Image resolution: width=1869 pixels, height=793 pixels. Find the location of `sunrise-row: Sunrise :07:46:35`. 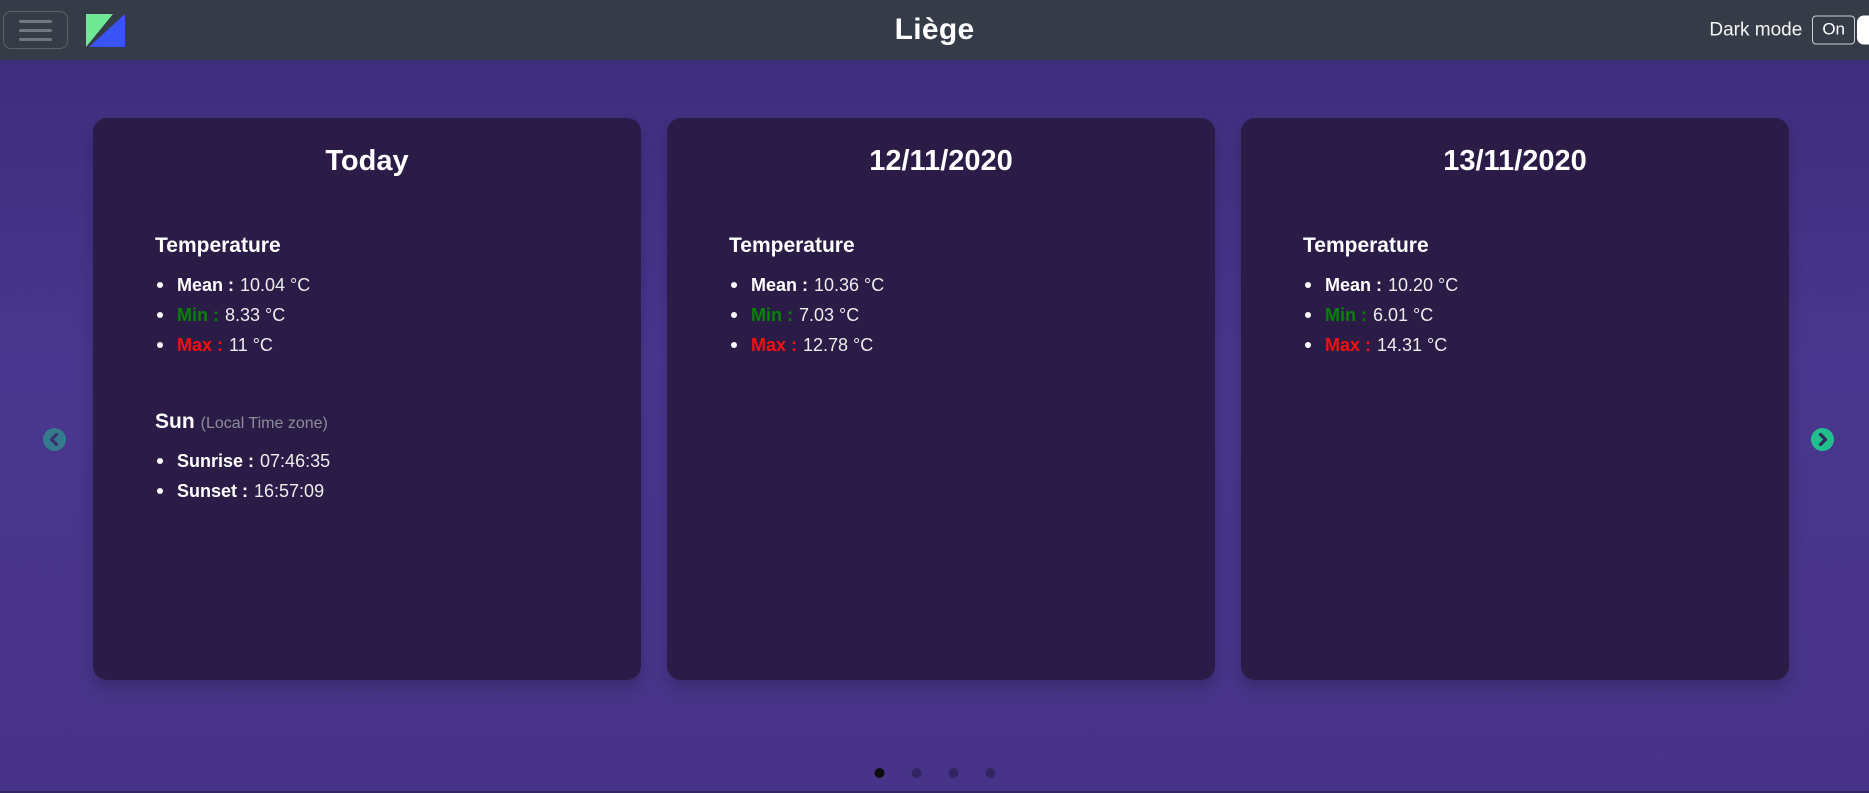

sunrise-row: Sunrise :07:46:35 is located at coordinates (398, 461).